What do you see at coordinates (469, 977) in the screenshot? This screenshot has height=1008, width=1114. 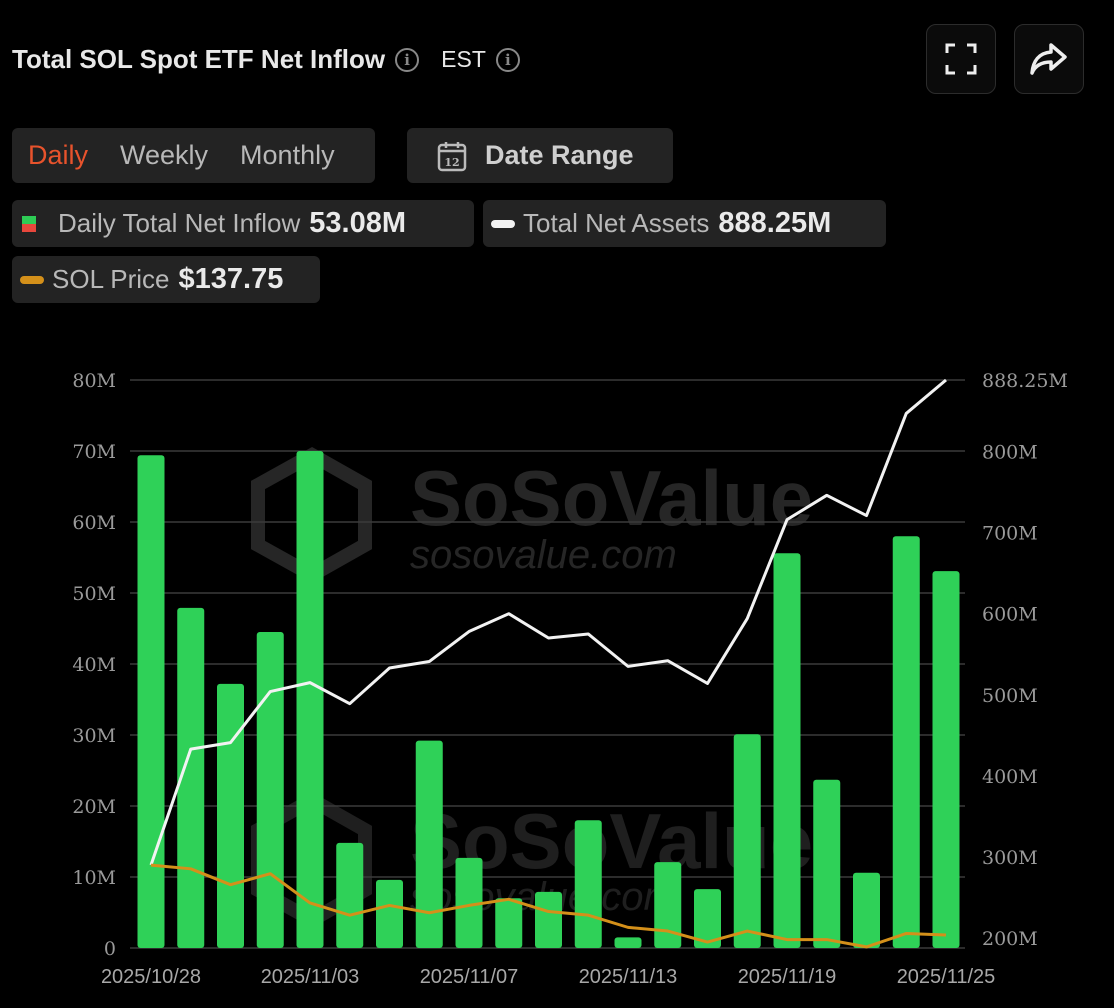 I see `x-axis-tick-label: 2025/11/07` at bounding box center [469, 977].